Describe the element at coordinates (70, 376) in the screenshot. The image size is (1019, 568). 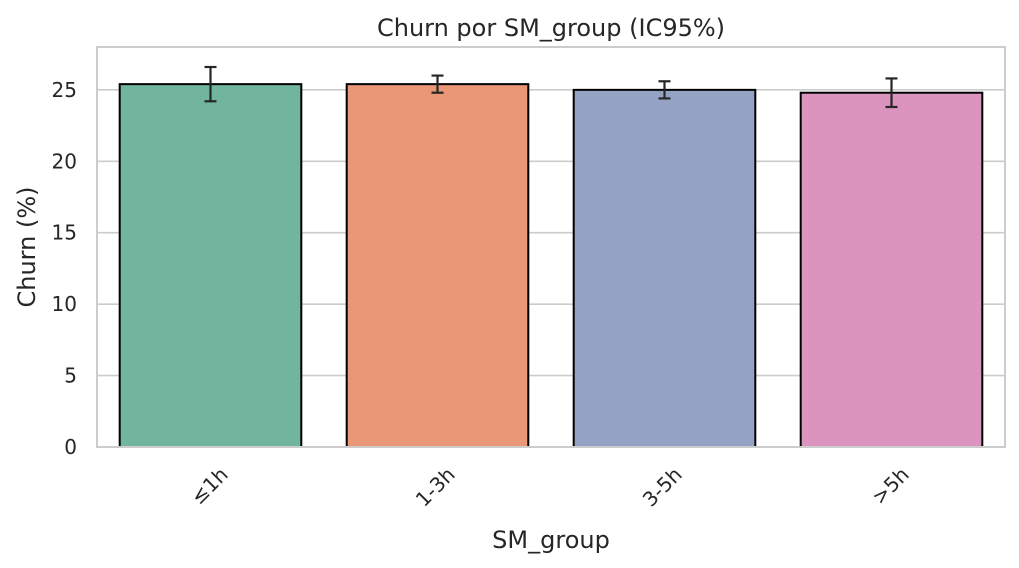
I see `y-tick-label-5: 5` at that location.